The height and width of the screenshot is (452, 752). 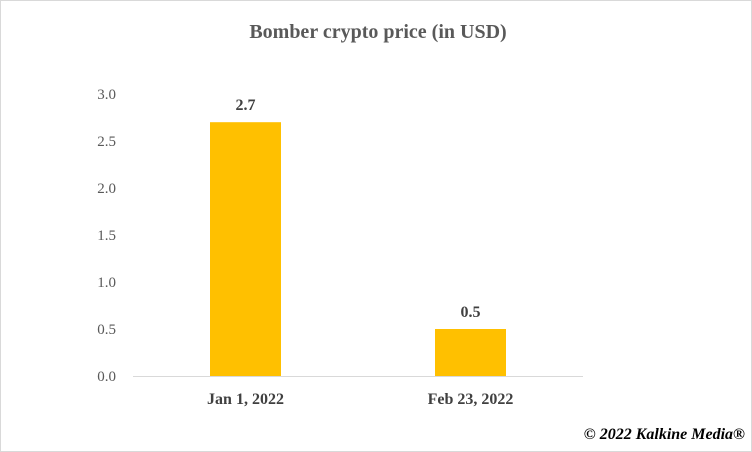 I want to click on x-tick-label: Jan 1, 2022, so click(x=245, y=399).